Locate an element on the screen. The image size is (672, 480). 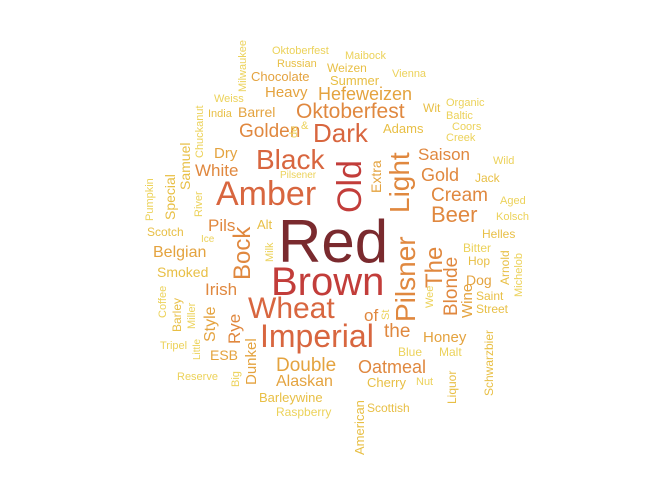
word-hefeweizen: Hefeweizen is located at coordinates (365, 94).